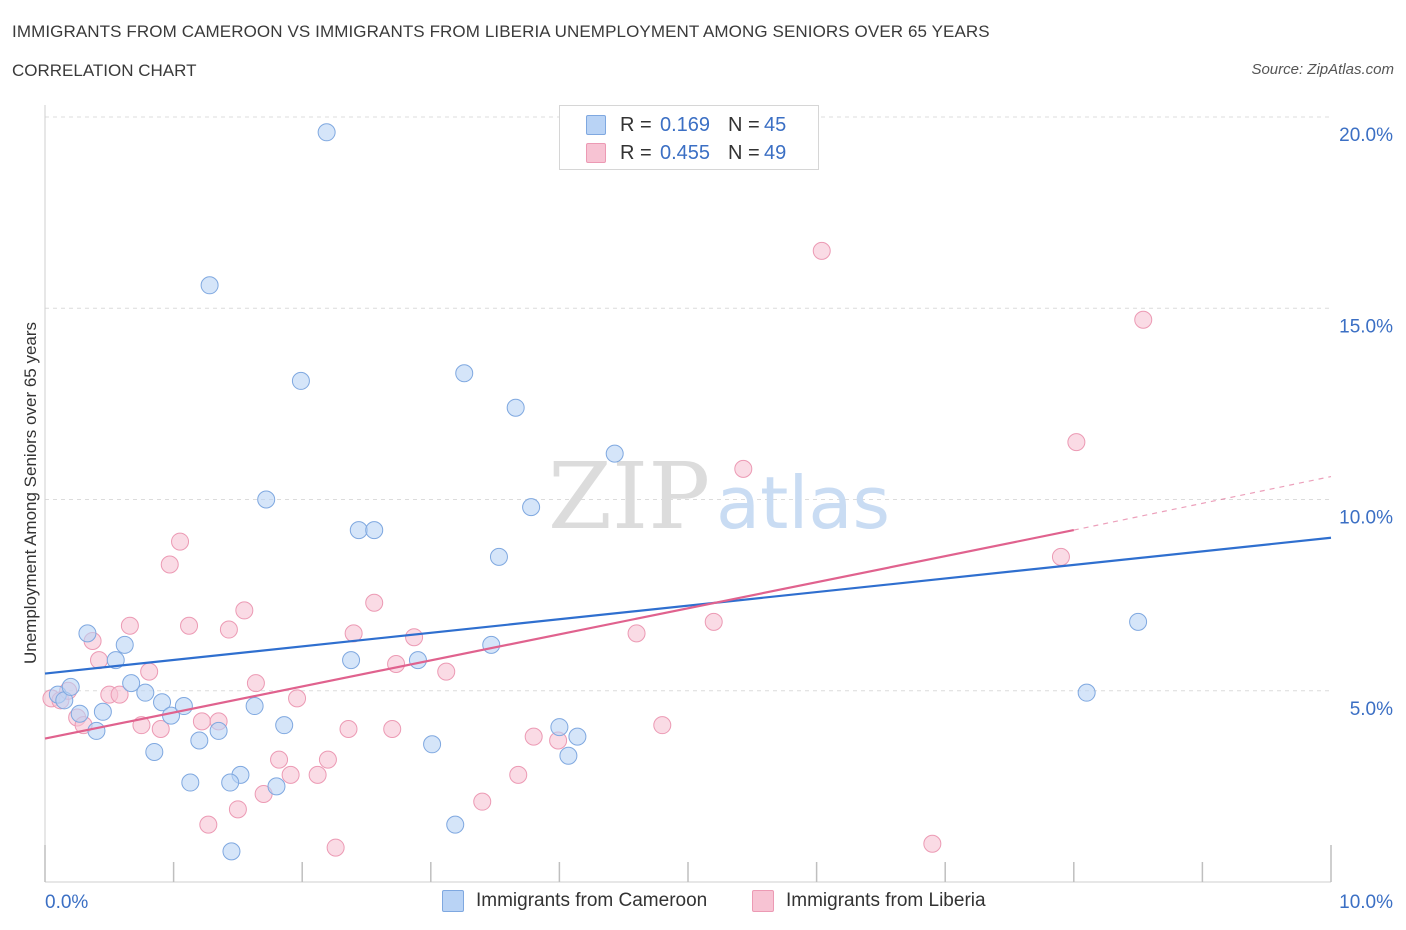  What do you see at coordinates (1366, 326) in the screenshot?
I see `y-tick-label: 15.0%` at bounding box center [1366, 326].